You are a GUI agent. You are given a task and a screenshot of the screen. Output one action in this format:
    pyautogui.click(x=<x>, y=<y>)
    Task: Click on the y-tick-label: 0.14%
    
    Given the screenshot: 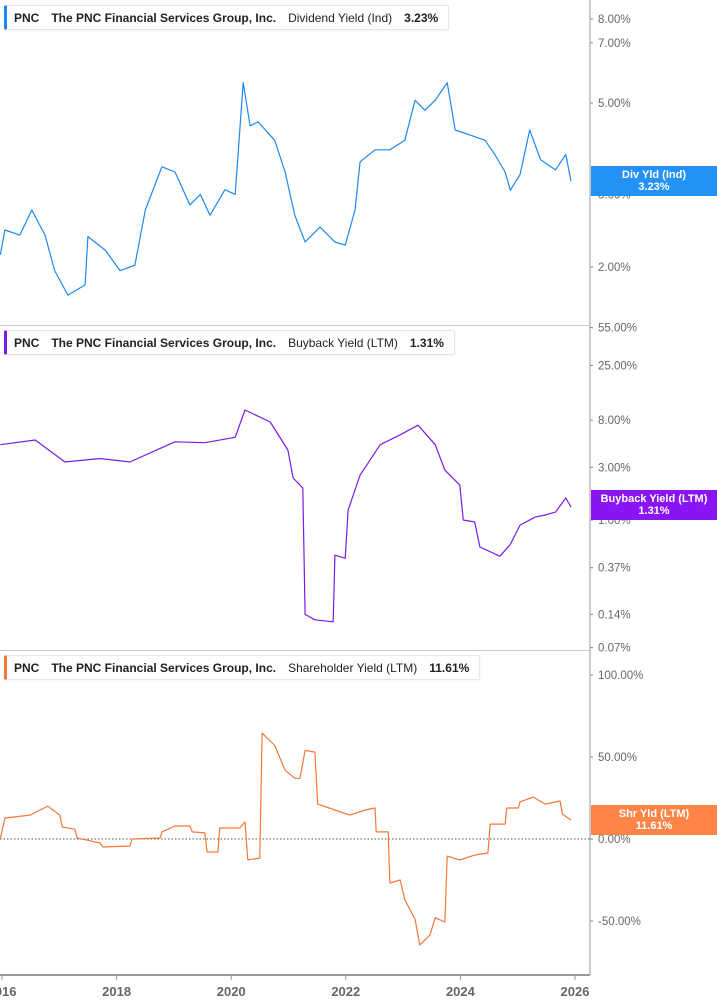 What is the action you would take?
    pyautogui.click(x=614, y=615)
    